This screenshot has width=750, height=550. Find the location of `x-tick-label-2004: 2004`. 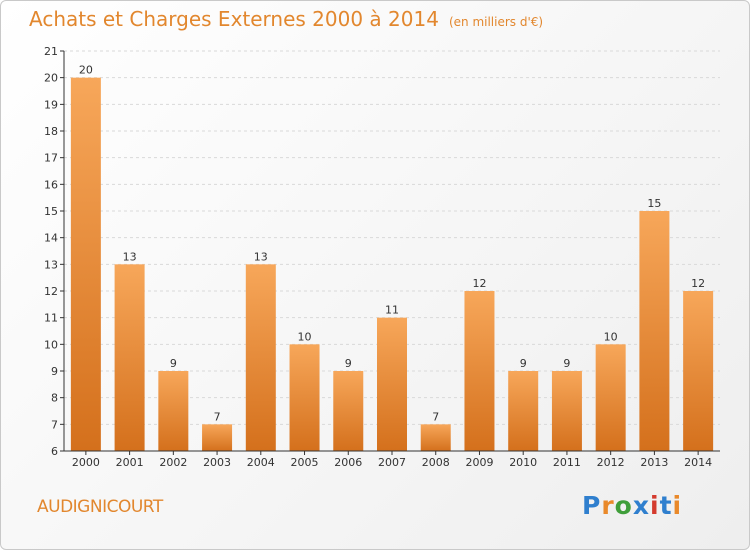

x-tick-label-2004: 2004 is located at coordinates (261, 462).